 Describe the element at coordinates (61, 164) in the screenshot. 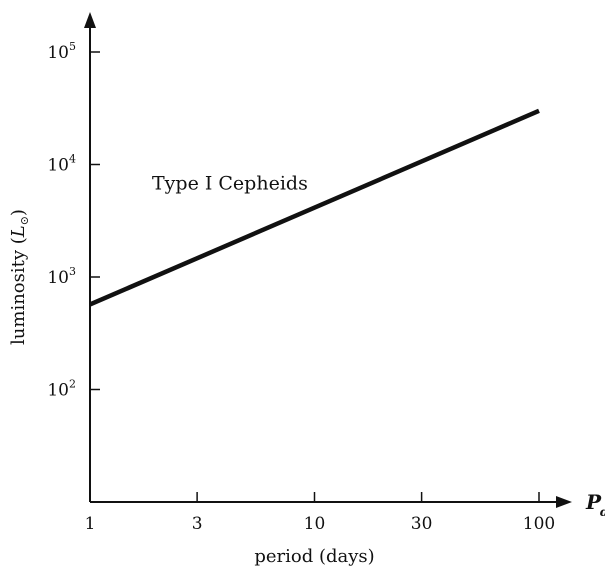

I see `y-tick-label-4: 10⁴` at that location.